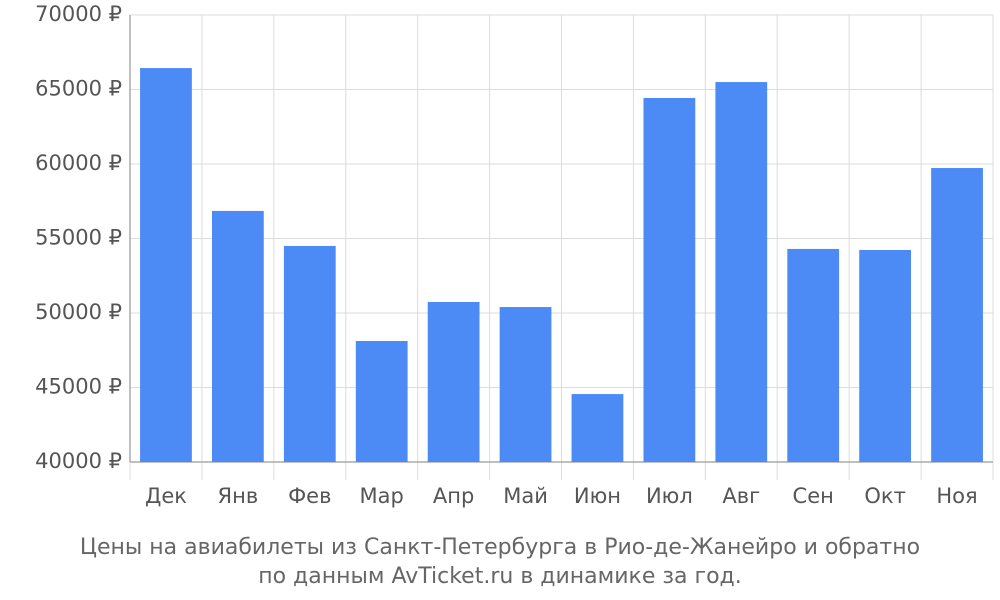 This screenshot has height=600, width=1000. What do you see at coordinates (453, 496) in the screenshot?
I see `x-tick-label: Апр` at bounding box center [453, 496].